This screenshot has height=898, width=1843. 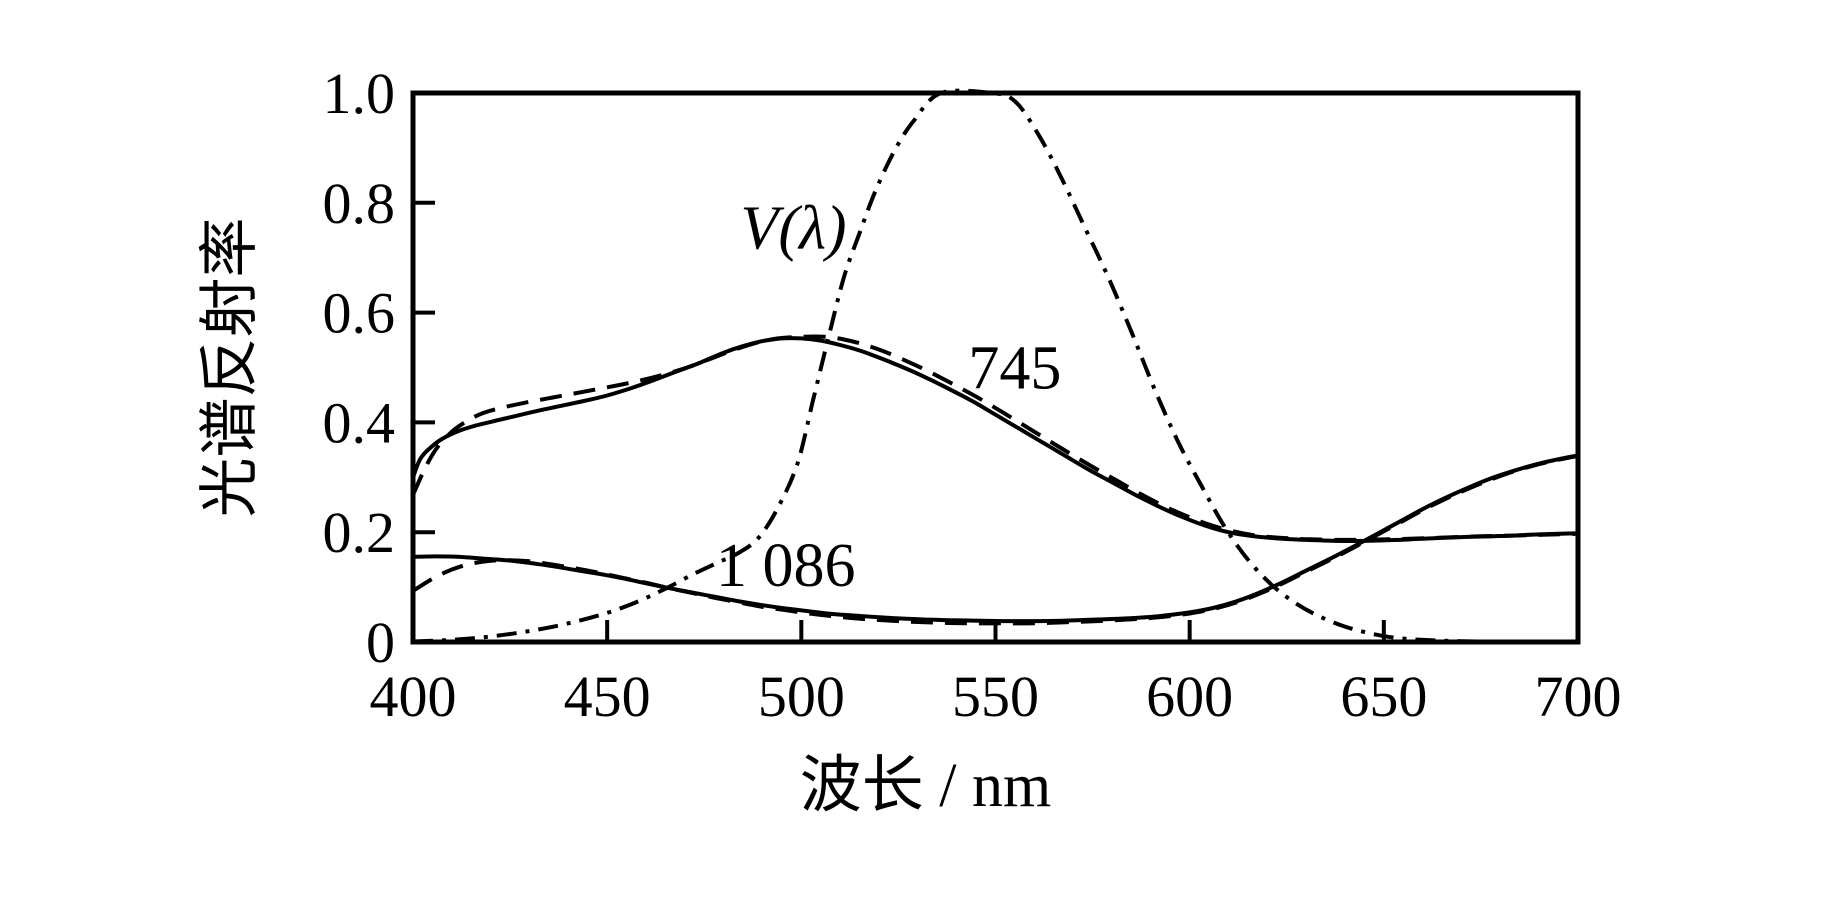 I want to click on curve-annotations: V(λ) 745 1 086, so click(x=888, y=398).